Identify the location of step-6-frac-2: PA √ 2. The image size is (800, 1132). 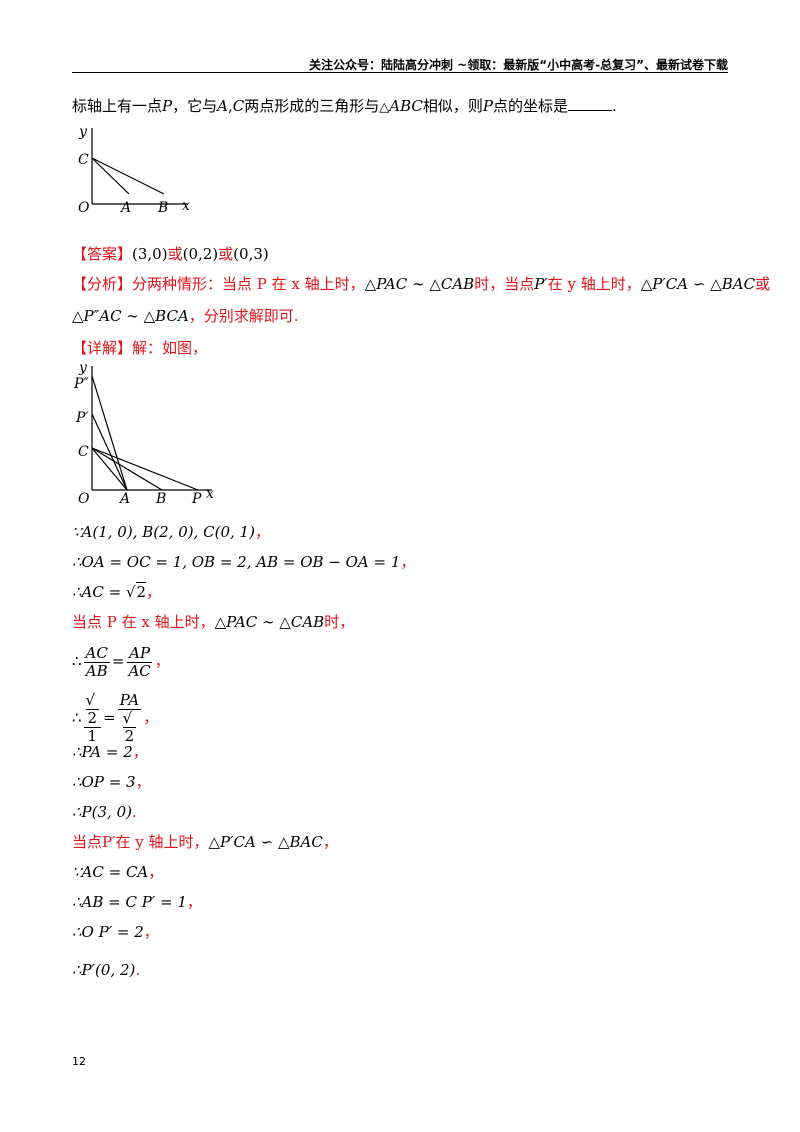
(129, 718).